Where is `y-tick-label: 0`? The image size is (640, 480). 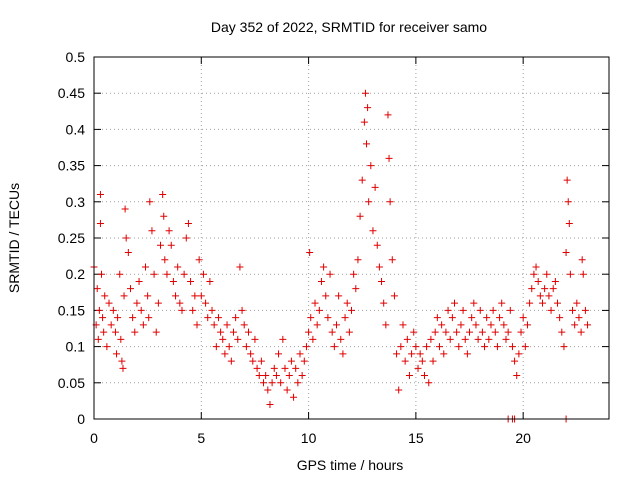 y-tick-label: 0 is located at coordinates (81, 419).